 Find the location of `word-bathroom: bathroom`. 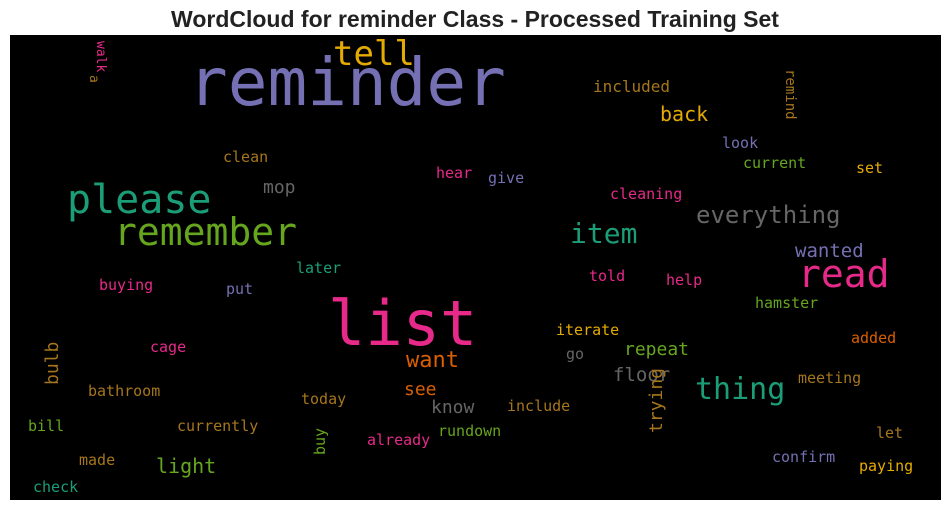

word-bathroom: bathroom is located at coordinates (124, 391).